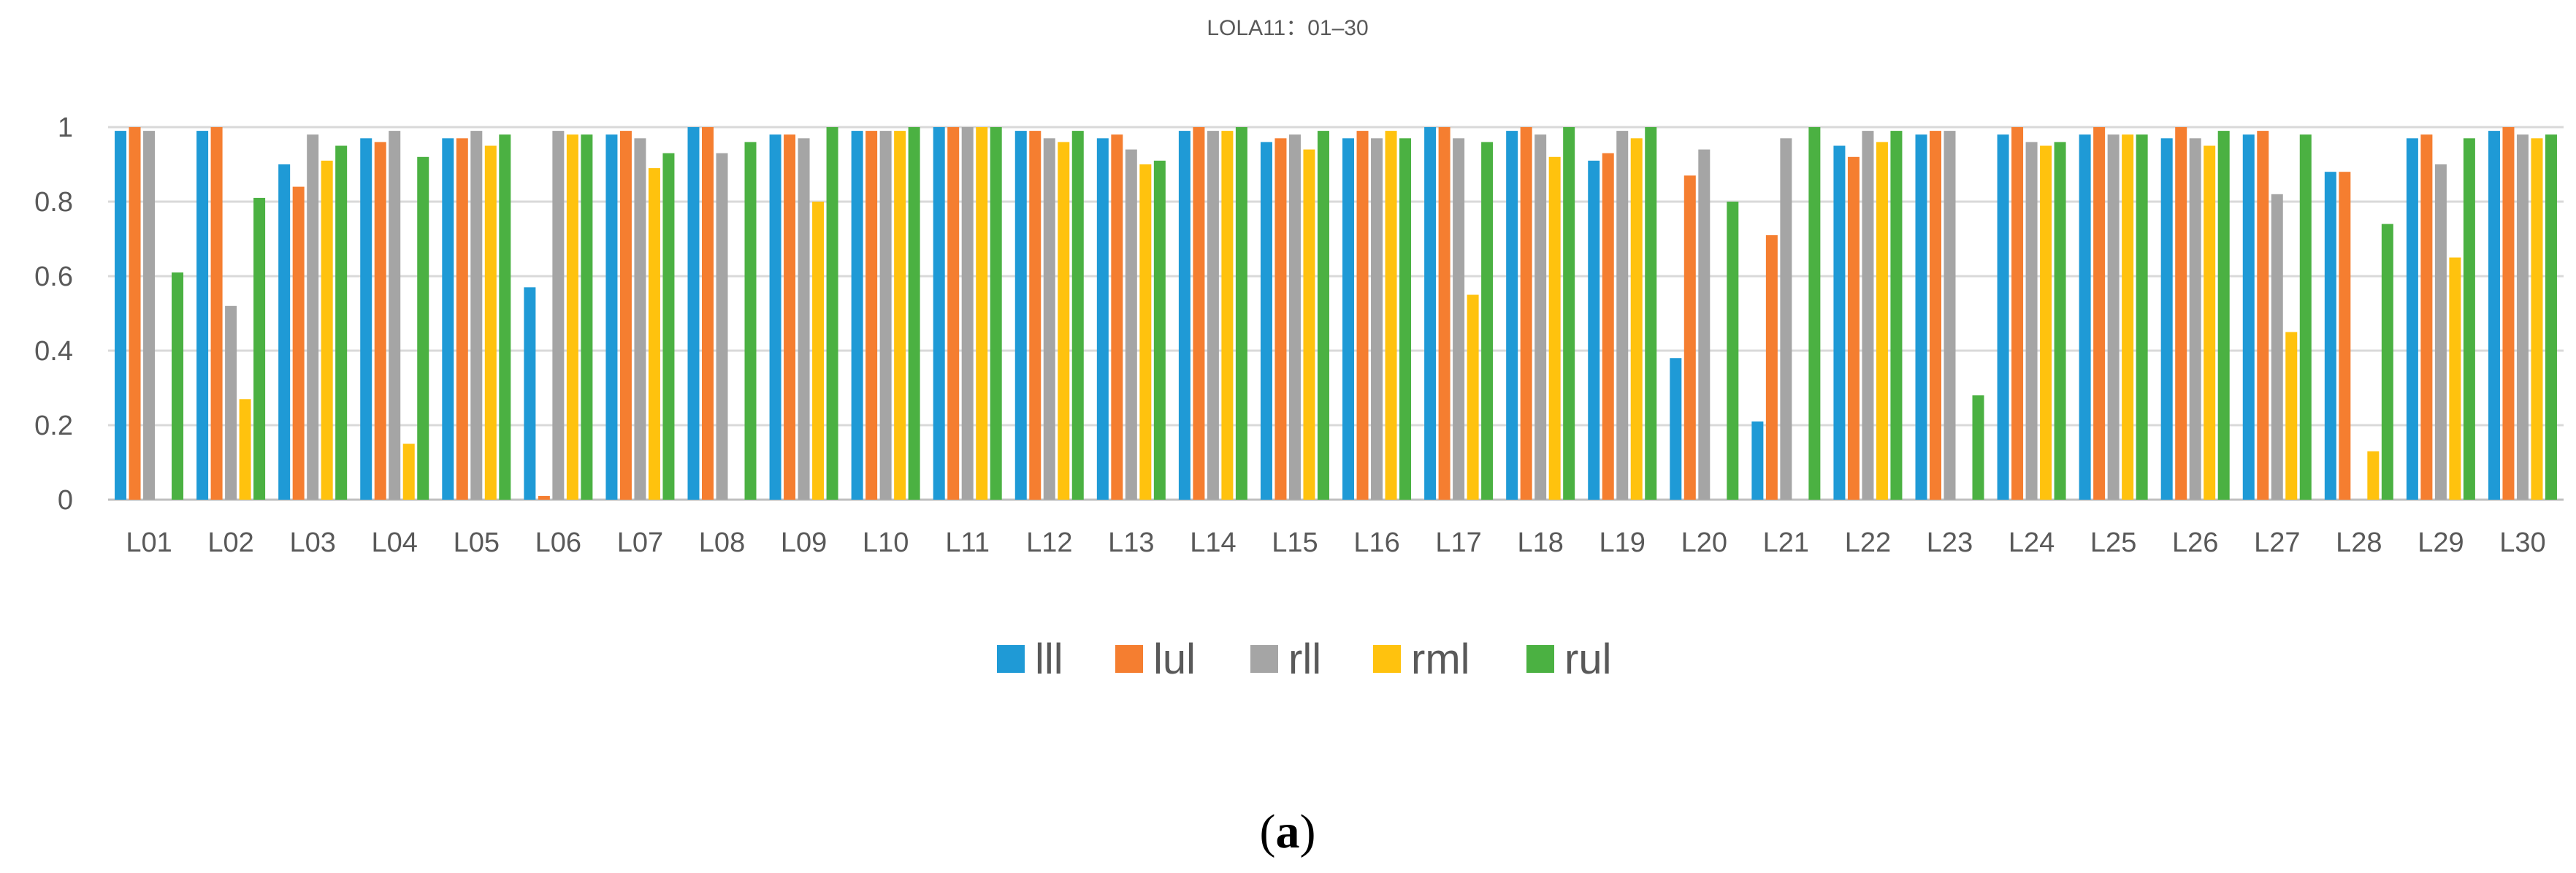 This screenshot has width=2576, height=873. What do you see at coordinates (1950, 543) in the screenshot?
I see `x-tick-label: L23` at bounding box center [1950, 543].